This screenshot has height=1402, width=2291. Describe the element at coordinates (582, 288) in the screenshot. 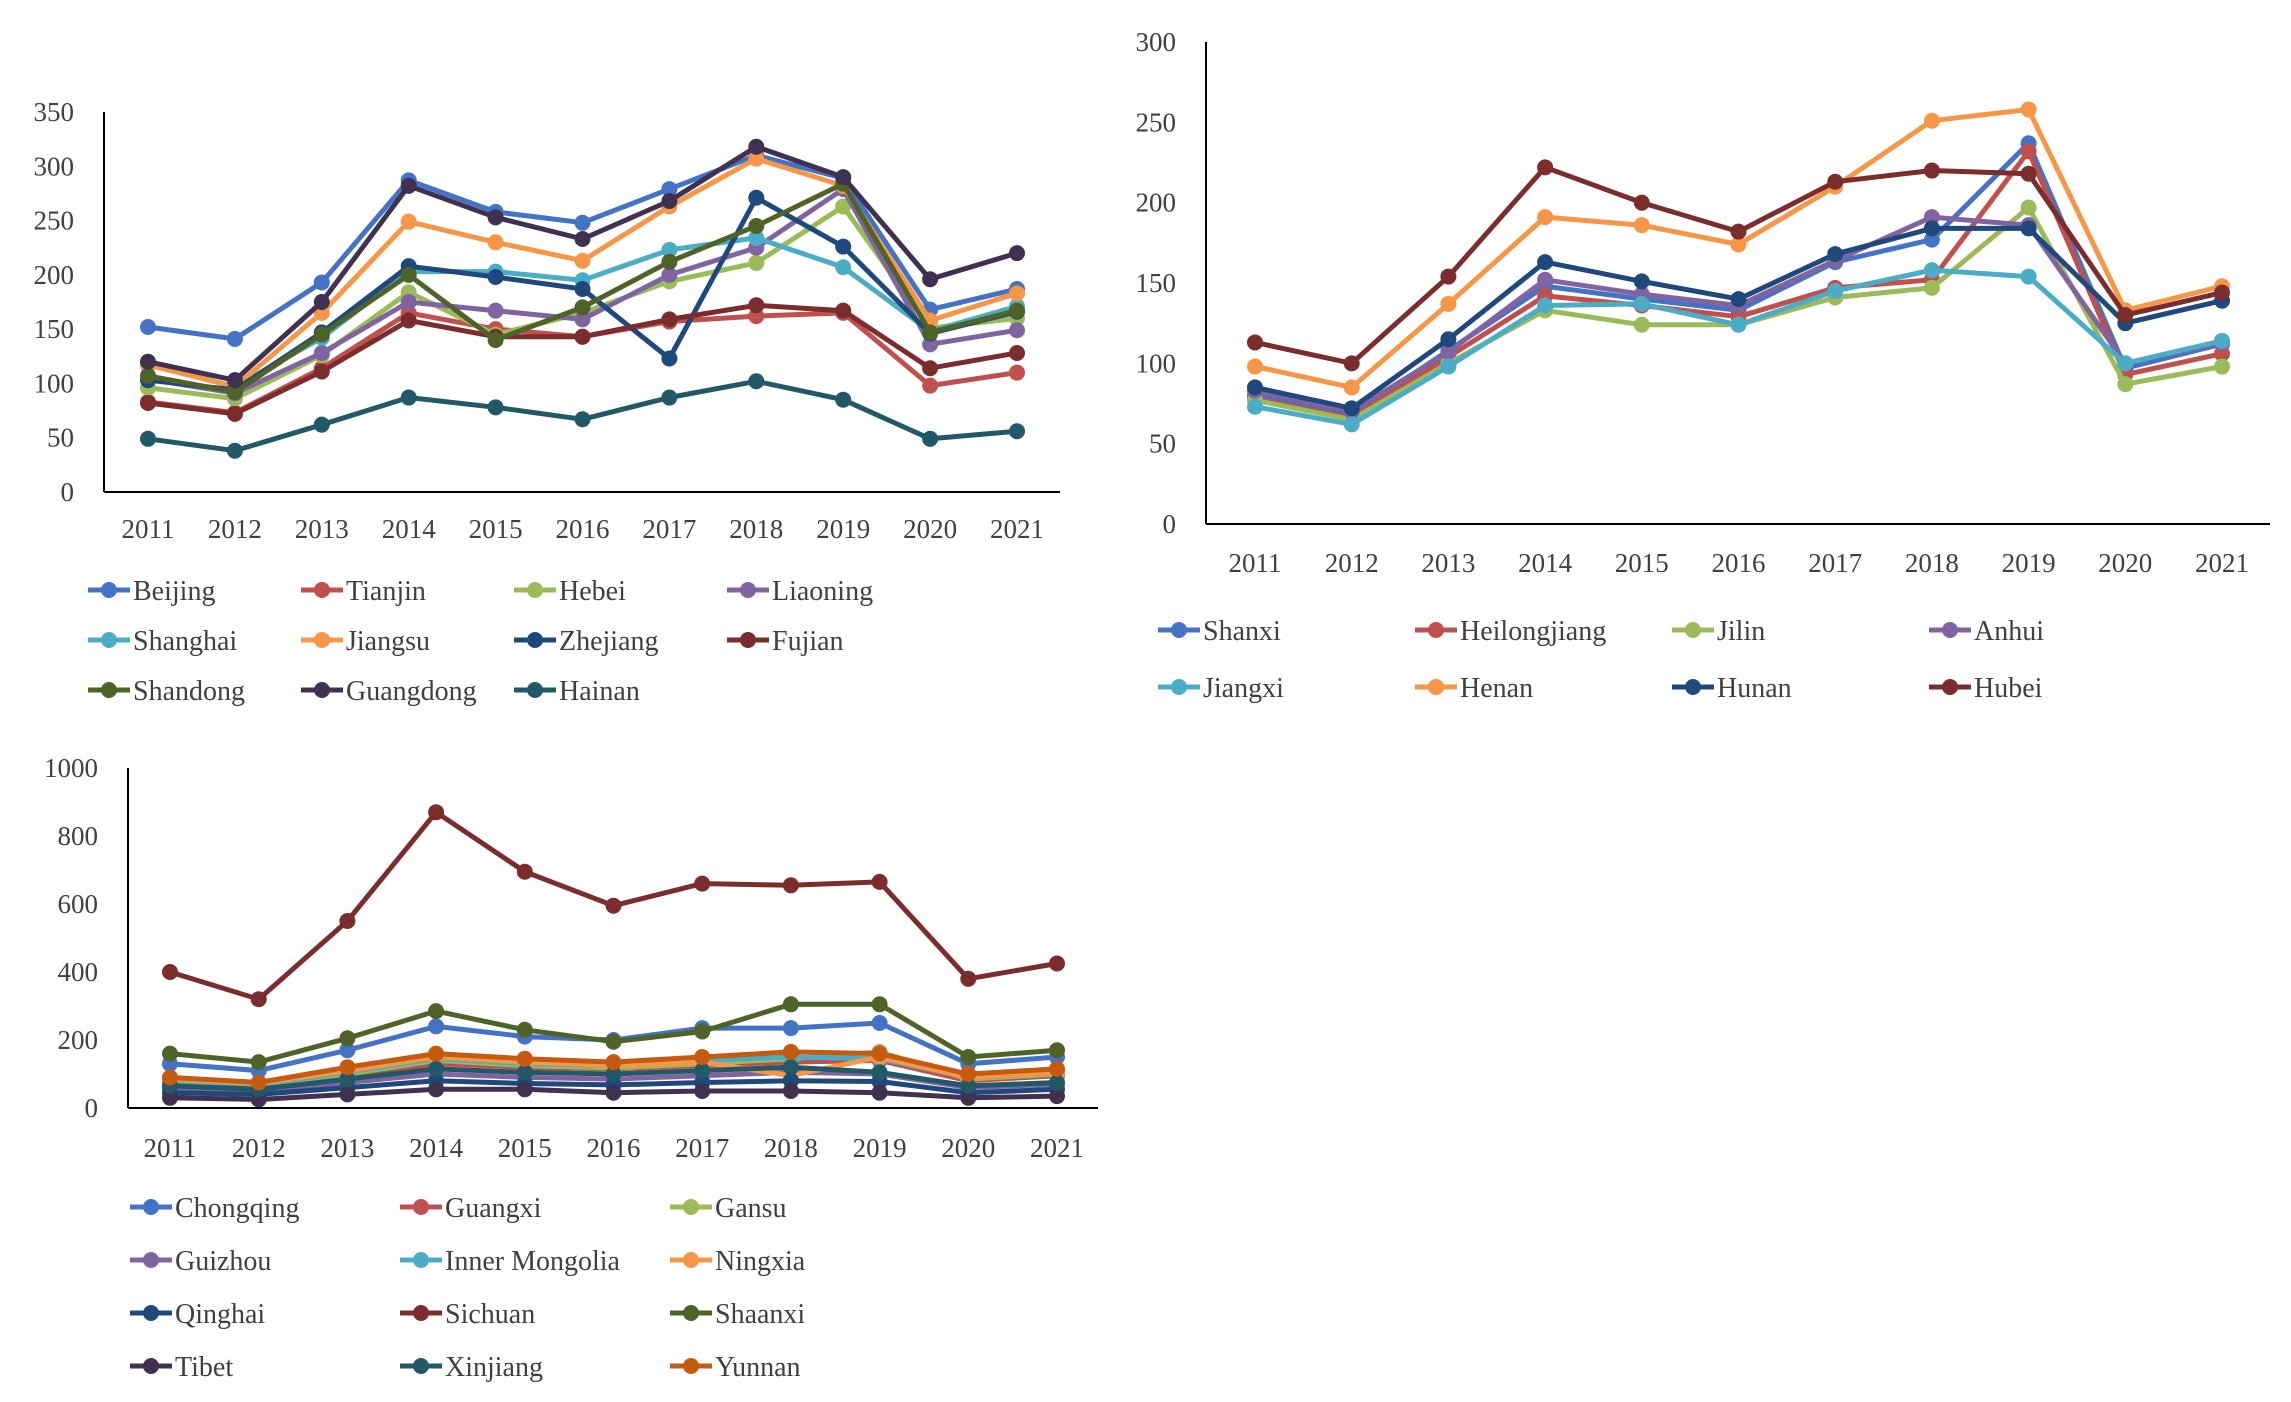

I see `series-shandong` at that location.